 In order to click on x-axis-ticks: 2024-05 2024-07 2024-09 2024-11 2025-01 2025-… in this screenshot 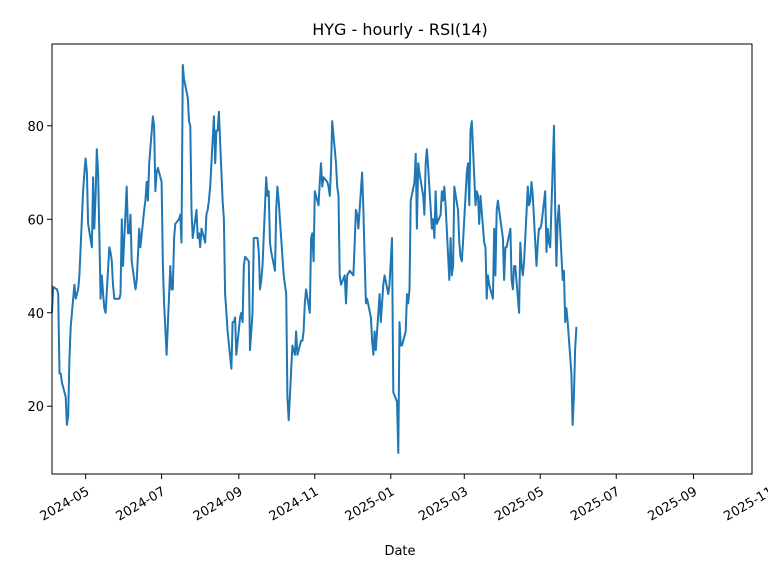, I will do `click(403, 499)`.